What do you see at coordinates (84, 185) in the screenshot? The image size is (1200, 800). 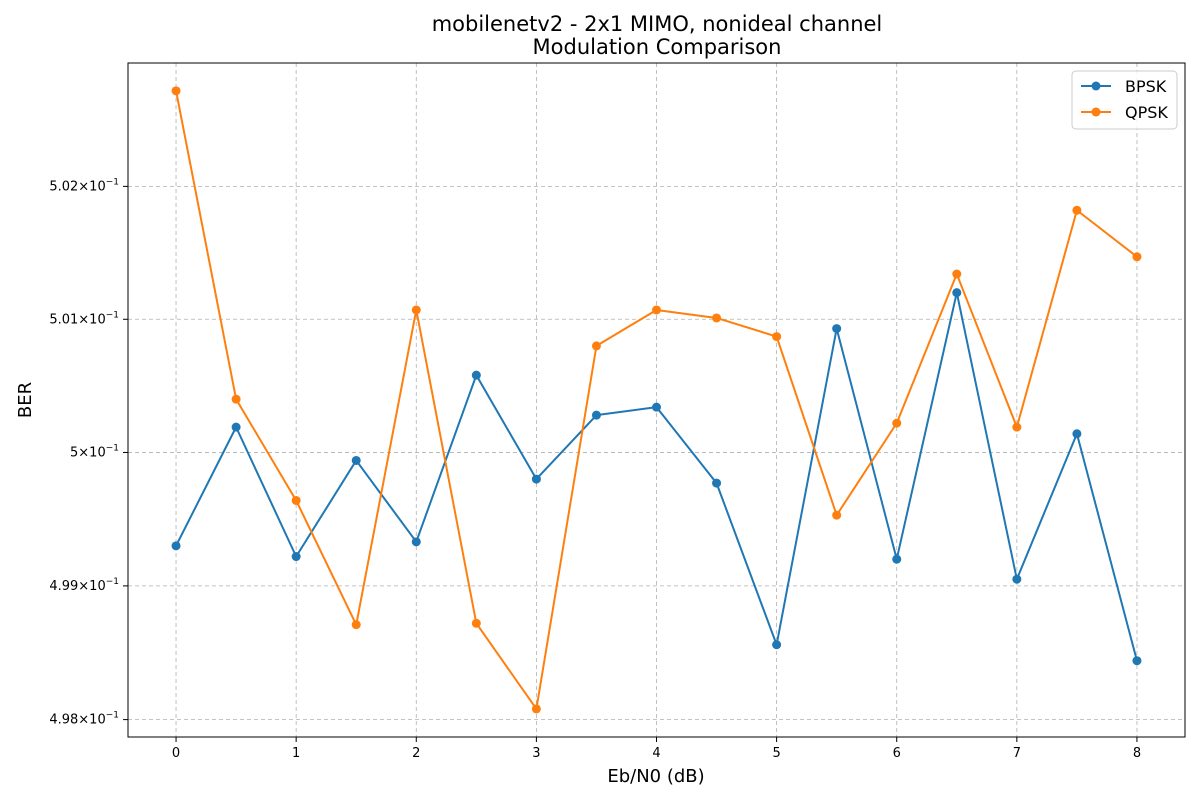 I see `y-tick-label: 5.02×10⁻¹` at bounding box center [84, 185].